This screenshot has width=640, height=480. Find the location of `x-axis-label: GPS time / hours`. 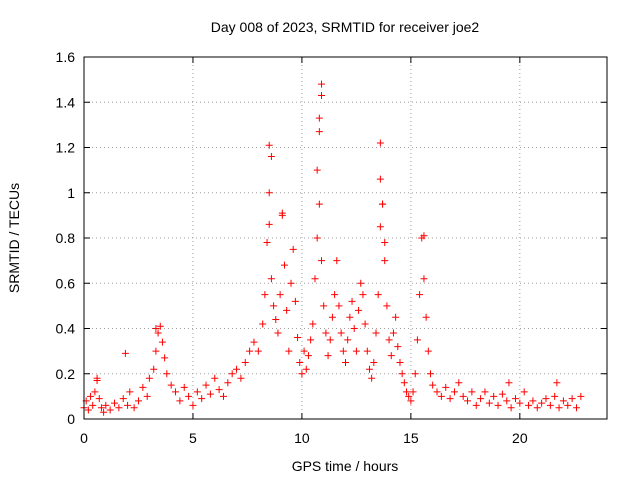

x-axis-label: GPS time / hours is located at coordinates (345, 466).